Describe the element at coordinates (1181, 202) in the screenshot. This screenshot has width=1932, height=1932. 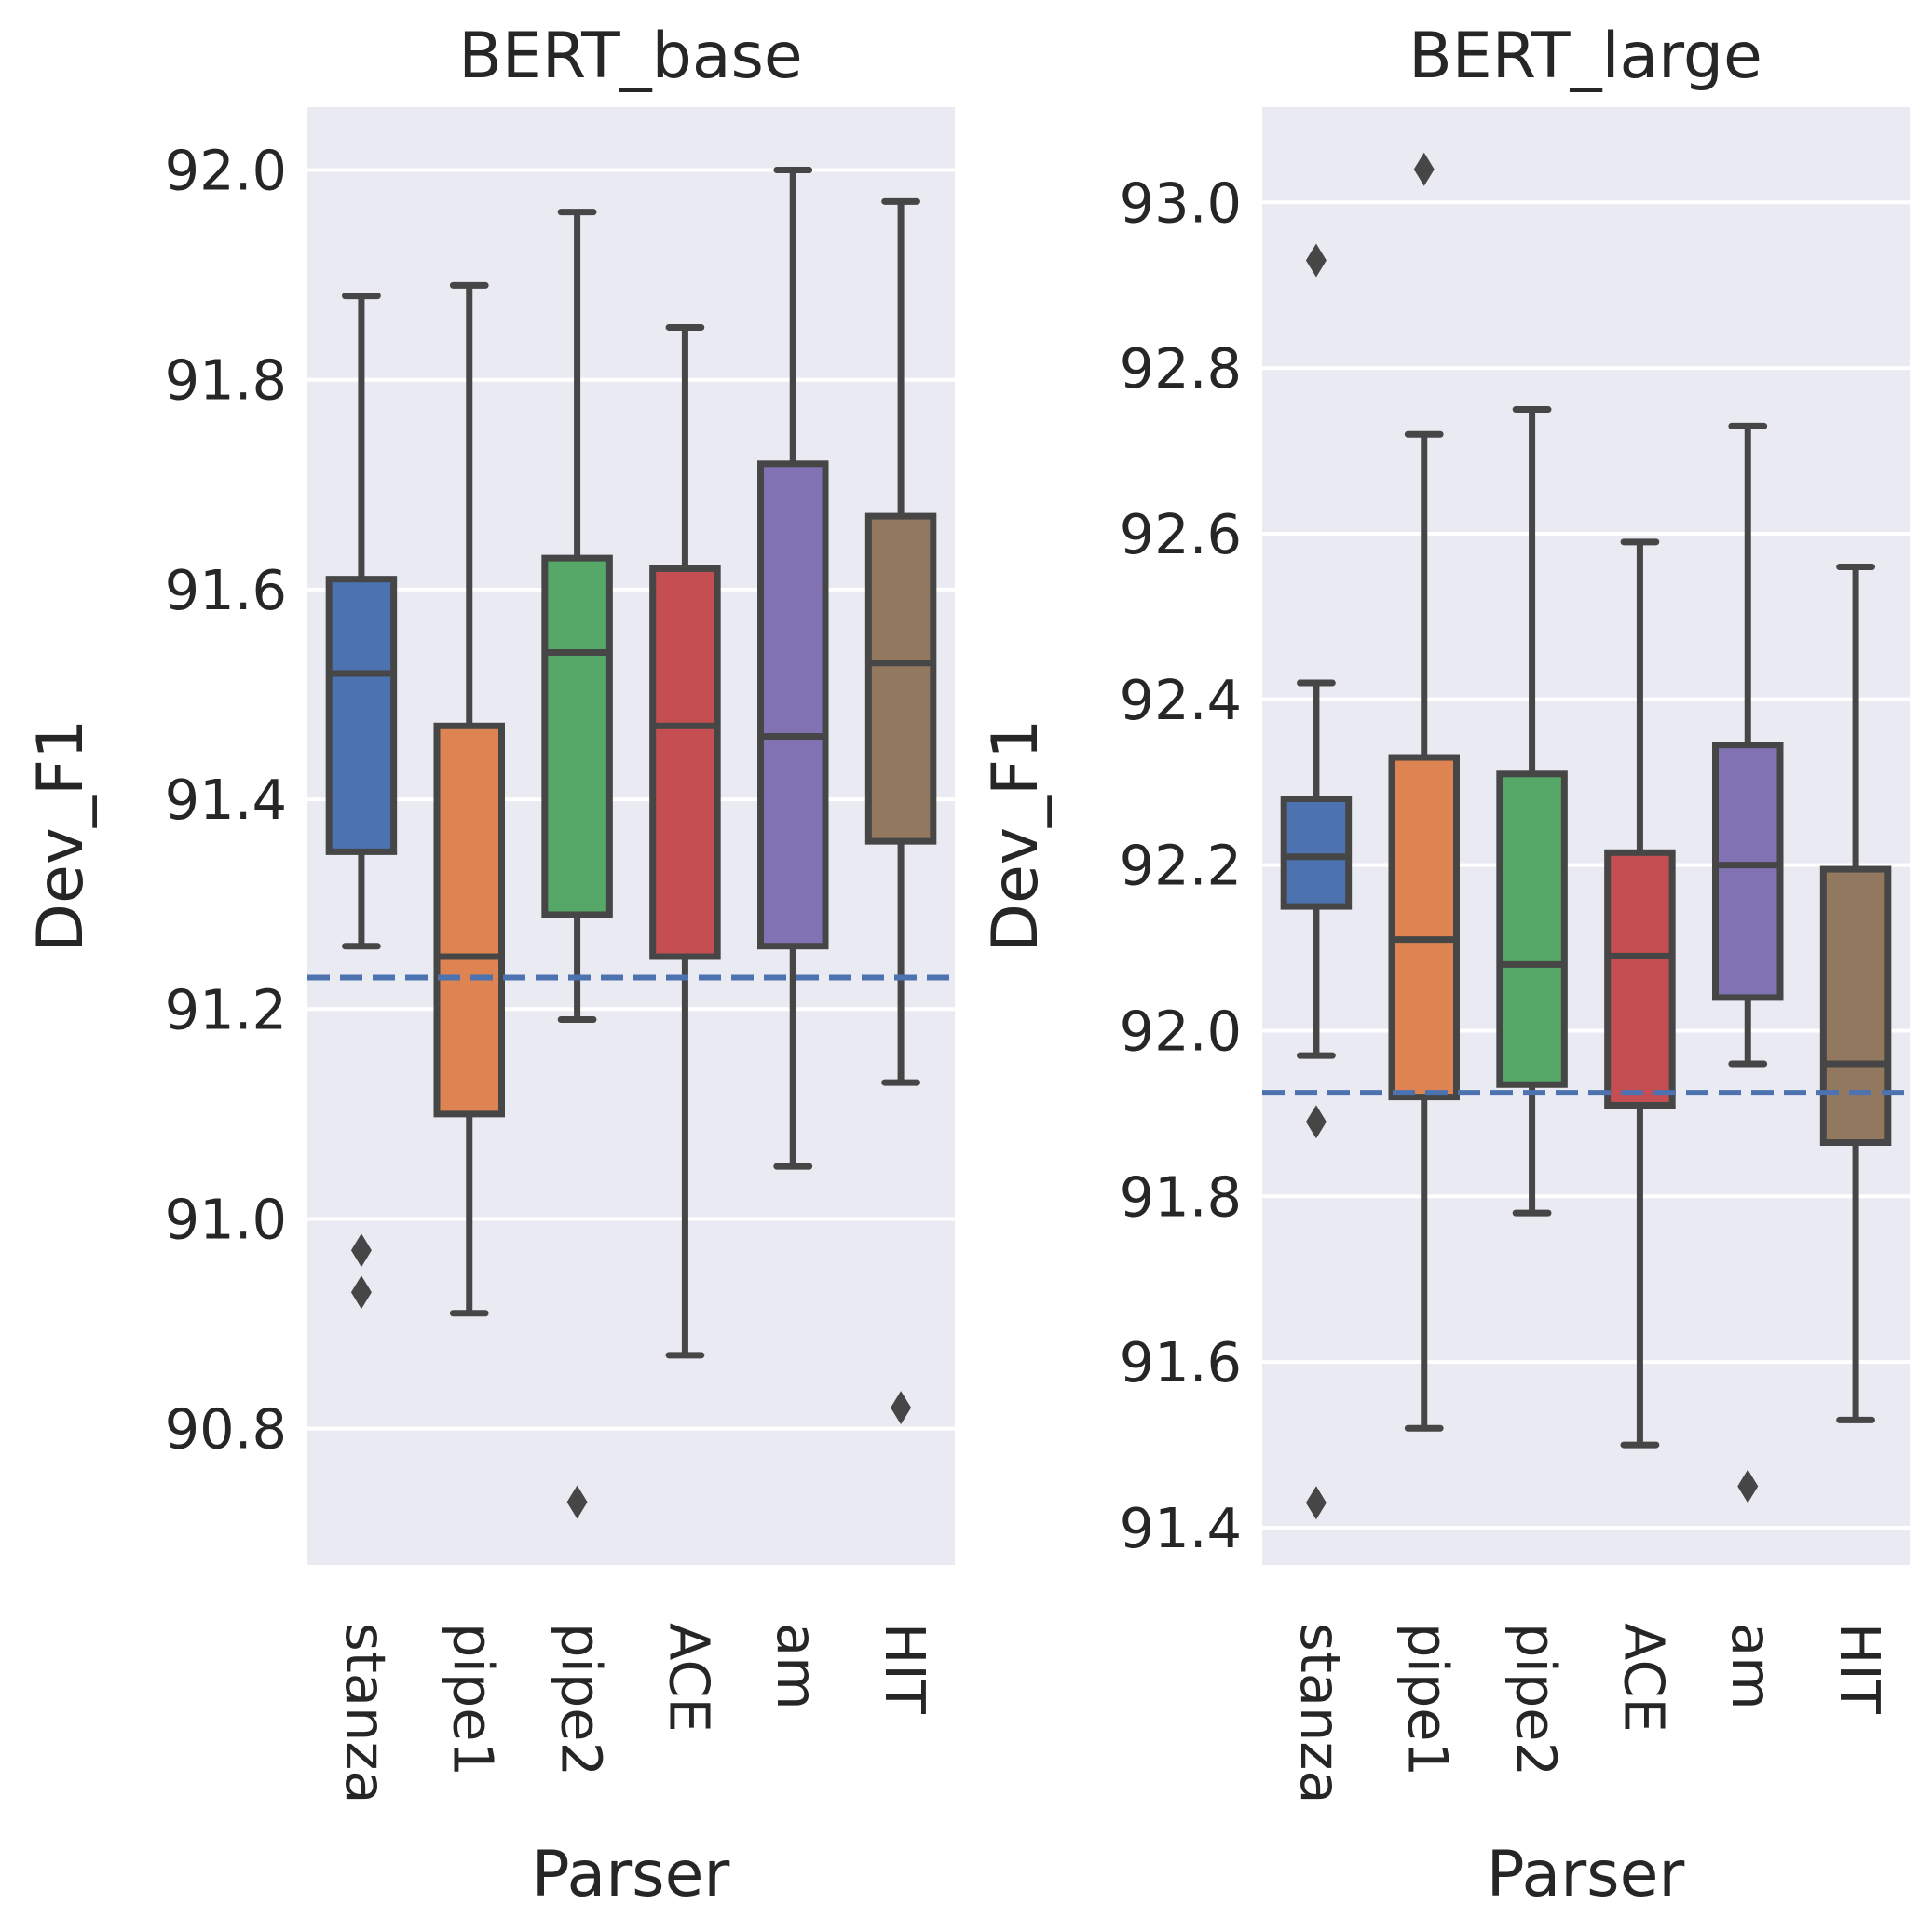
I see `y-tick-label: 93.0` at that location.